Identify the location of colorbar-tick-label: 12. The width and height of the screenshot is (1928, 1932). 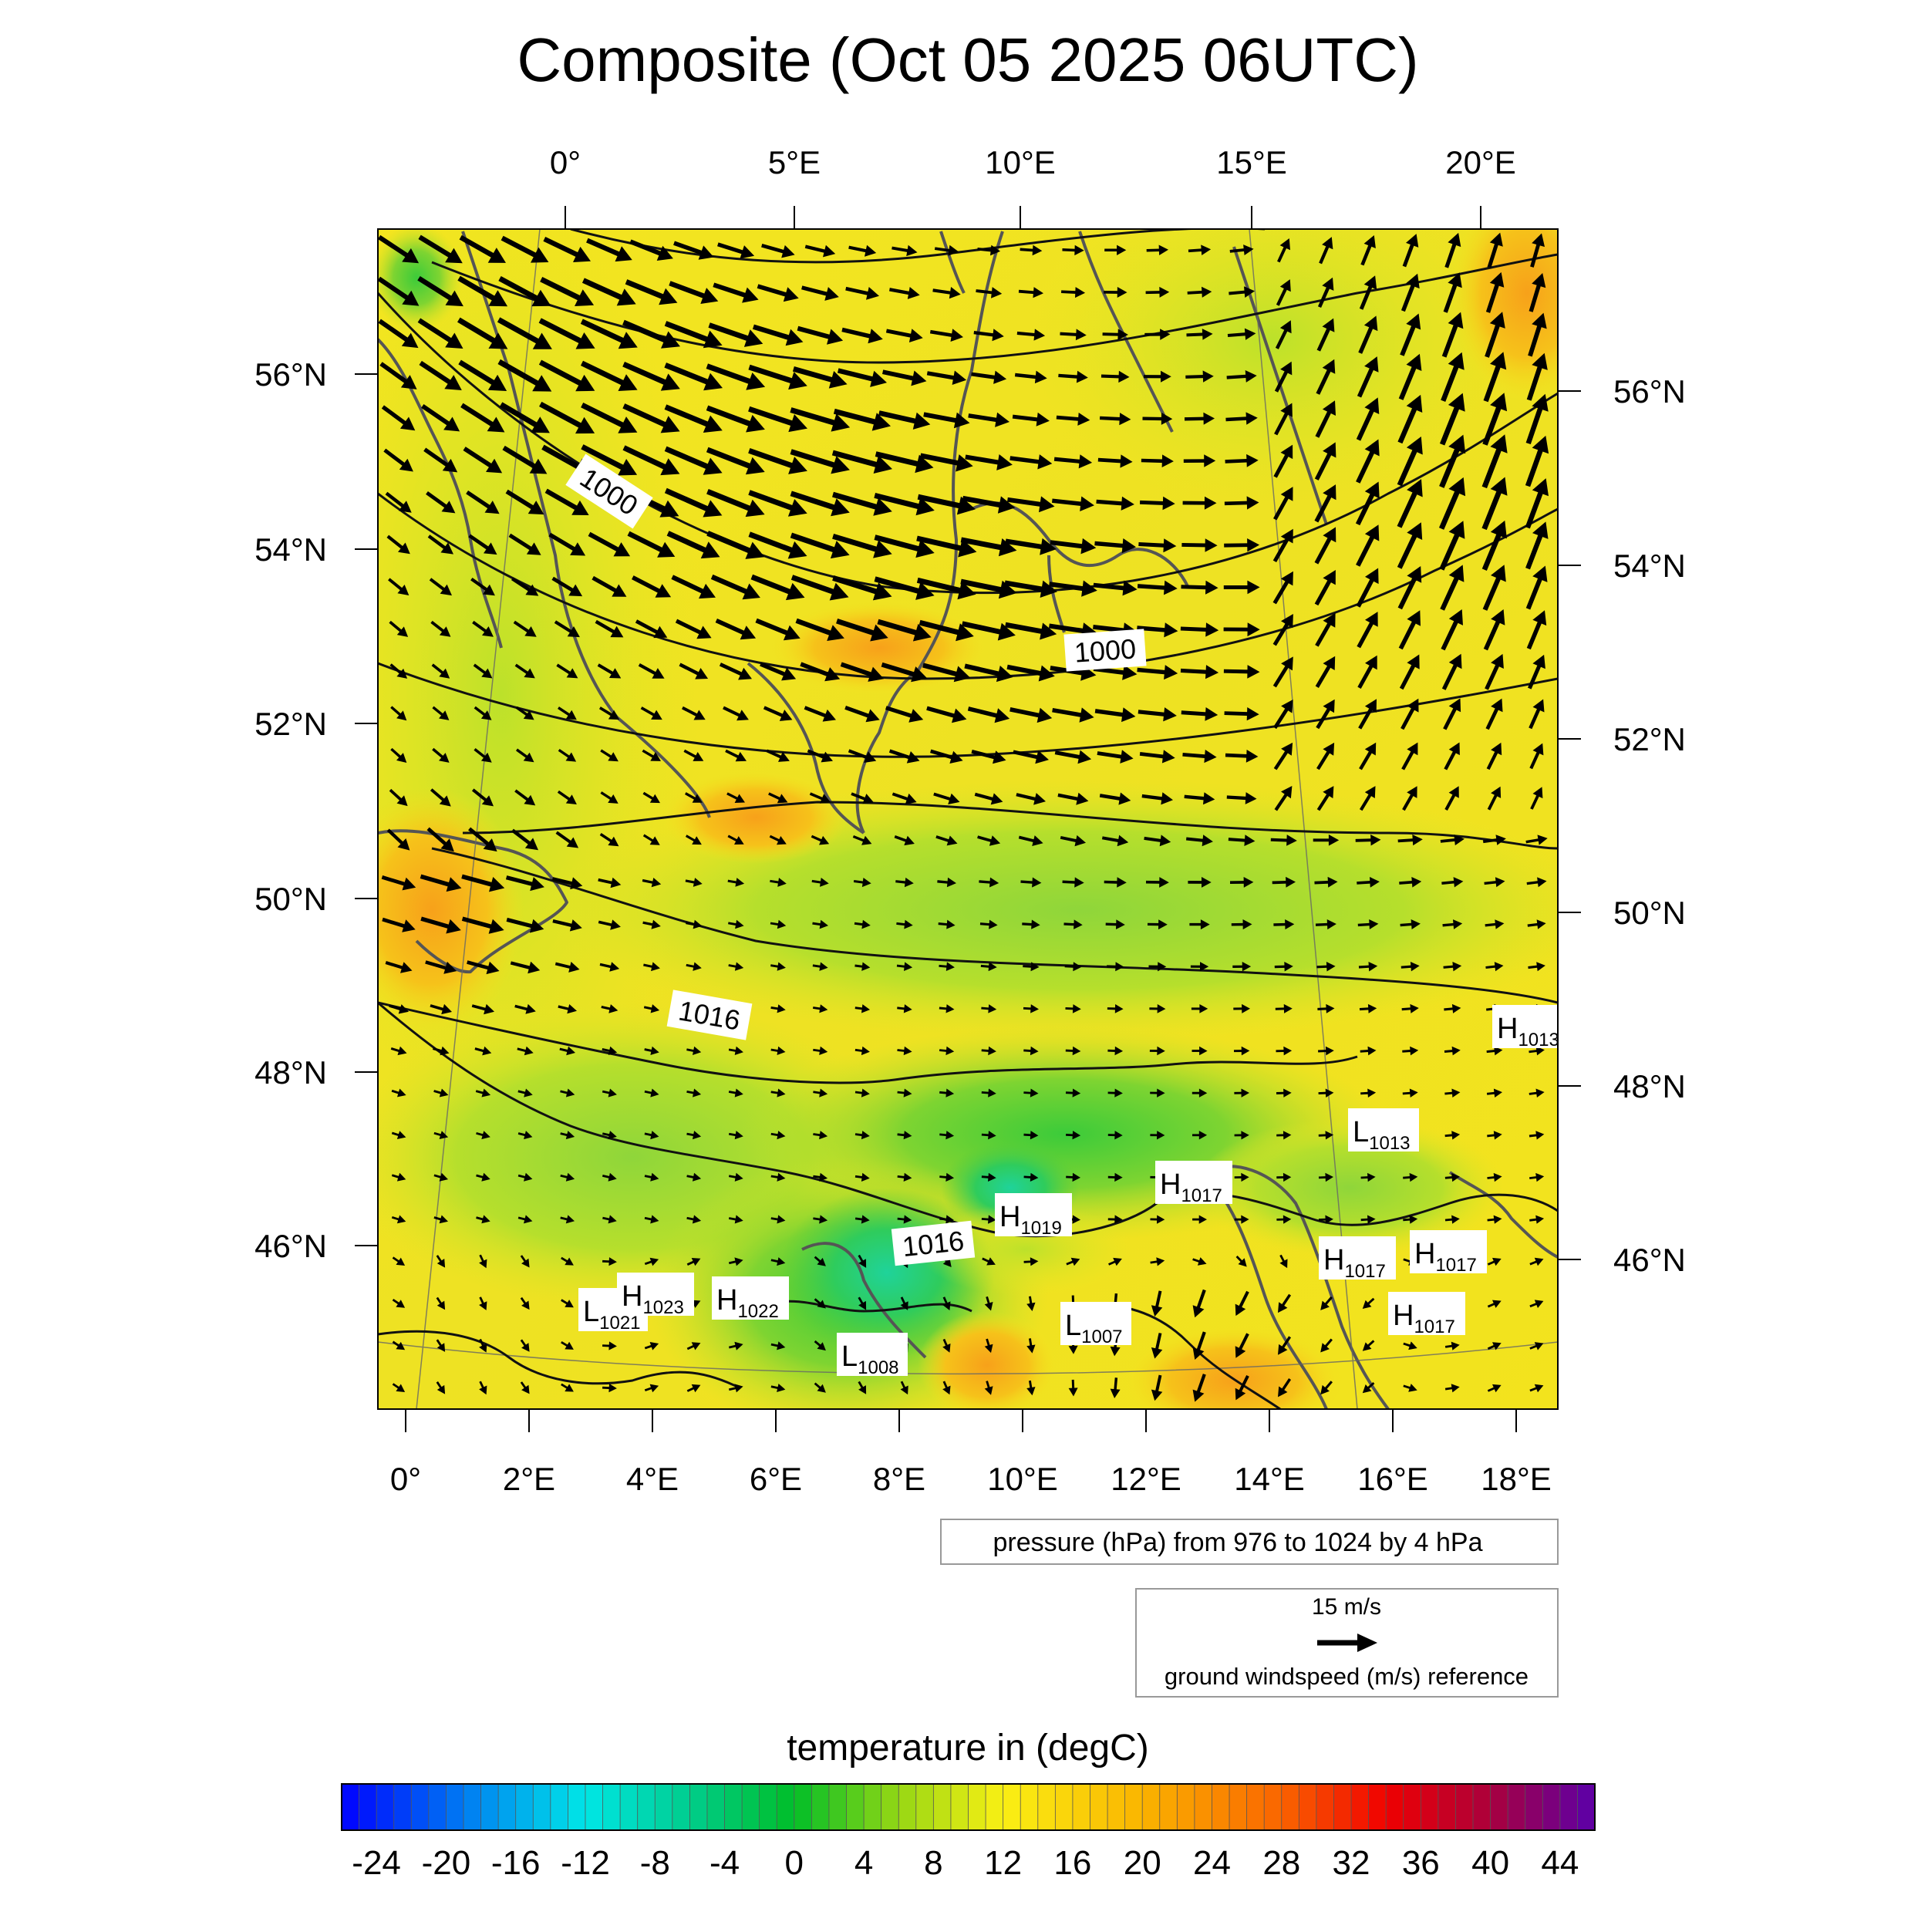
(1003, 1863).